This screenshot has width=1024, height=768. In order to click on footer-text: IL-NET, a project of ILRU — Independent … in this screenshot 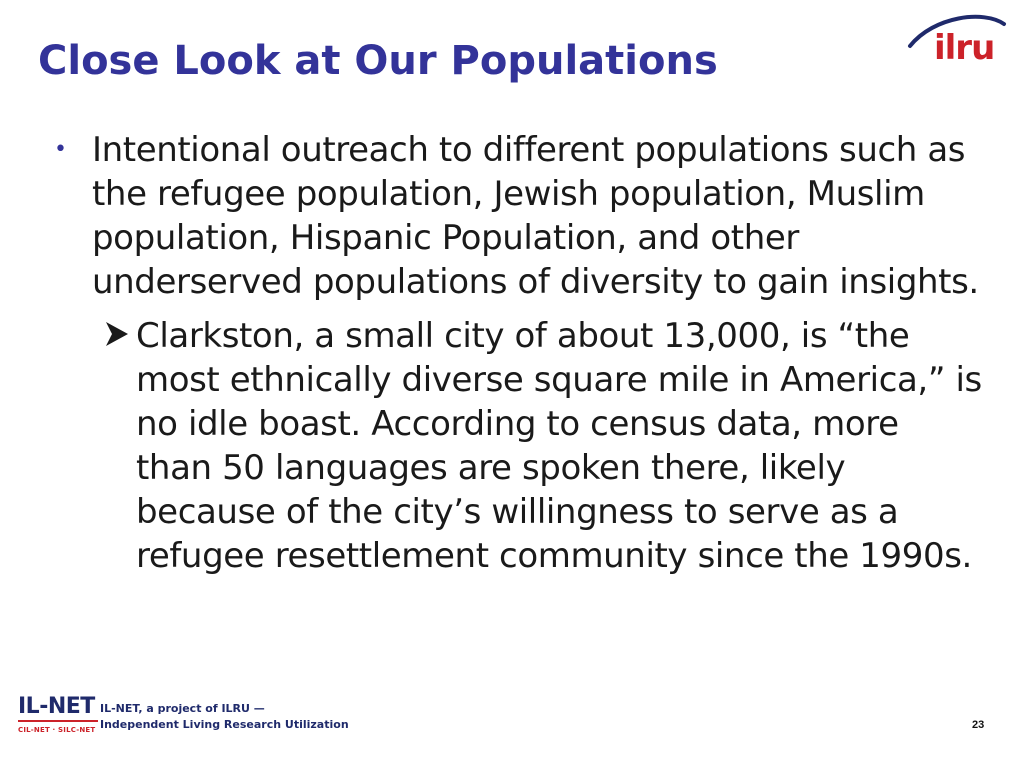, I will do `click(224, 717)`.